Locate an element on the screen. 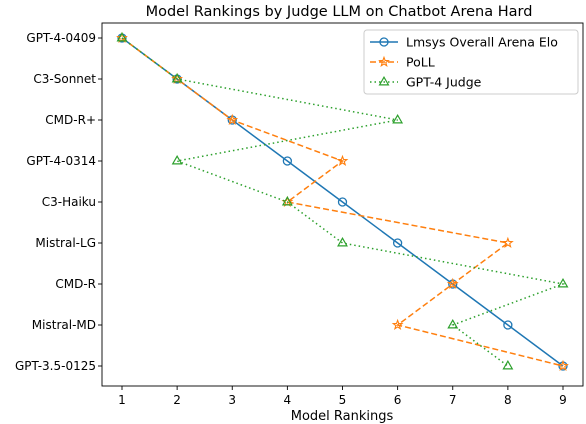  legend: Lmsys Overall Arena Elo PoLL GPT-4 Judge is located at coordinates (471, 62).